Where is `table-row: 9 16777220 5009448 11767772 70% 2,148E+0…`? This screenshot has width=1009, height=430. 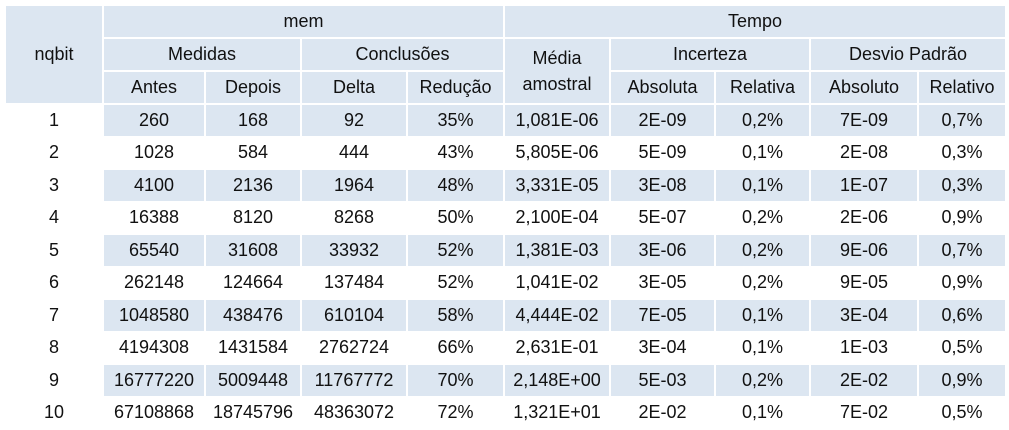 table-row: 9 16777220 5009448 11767772 70% 2,148E+0… is located at coordinates (506, 380).